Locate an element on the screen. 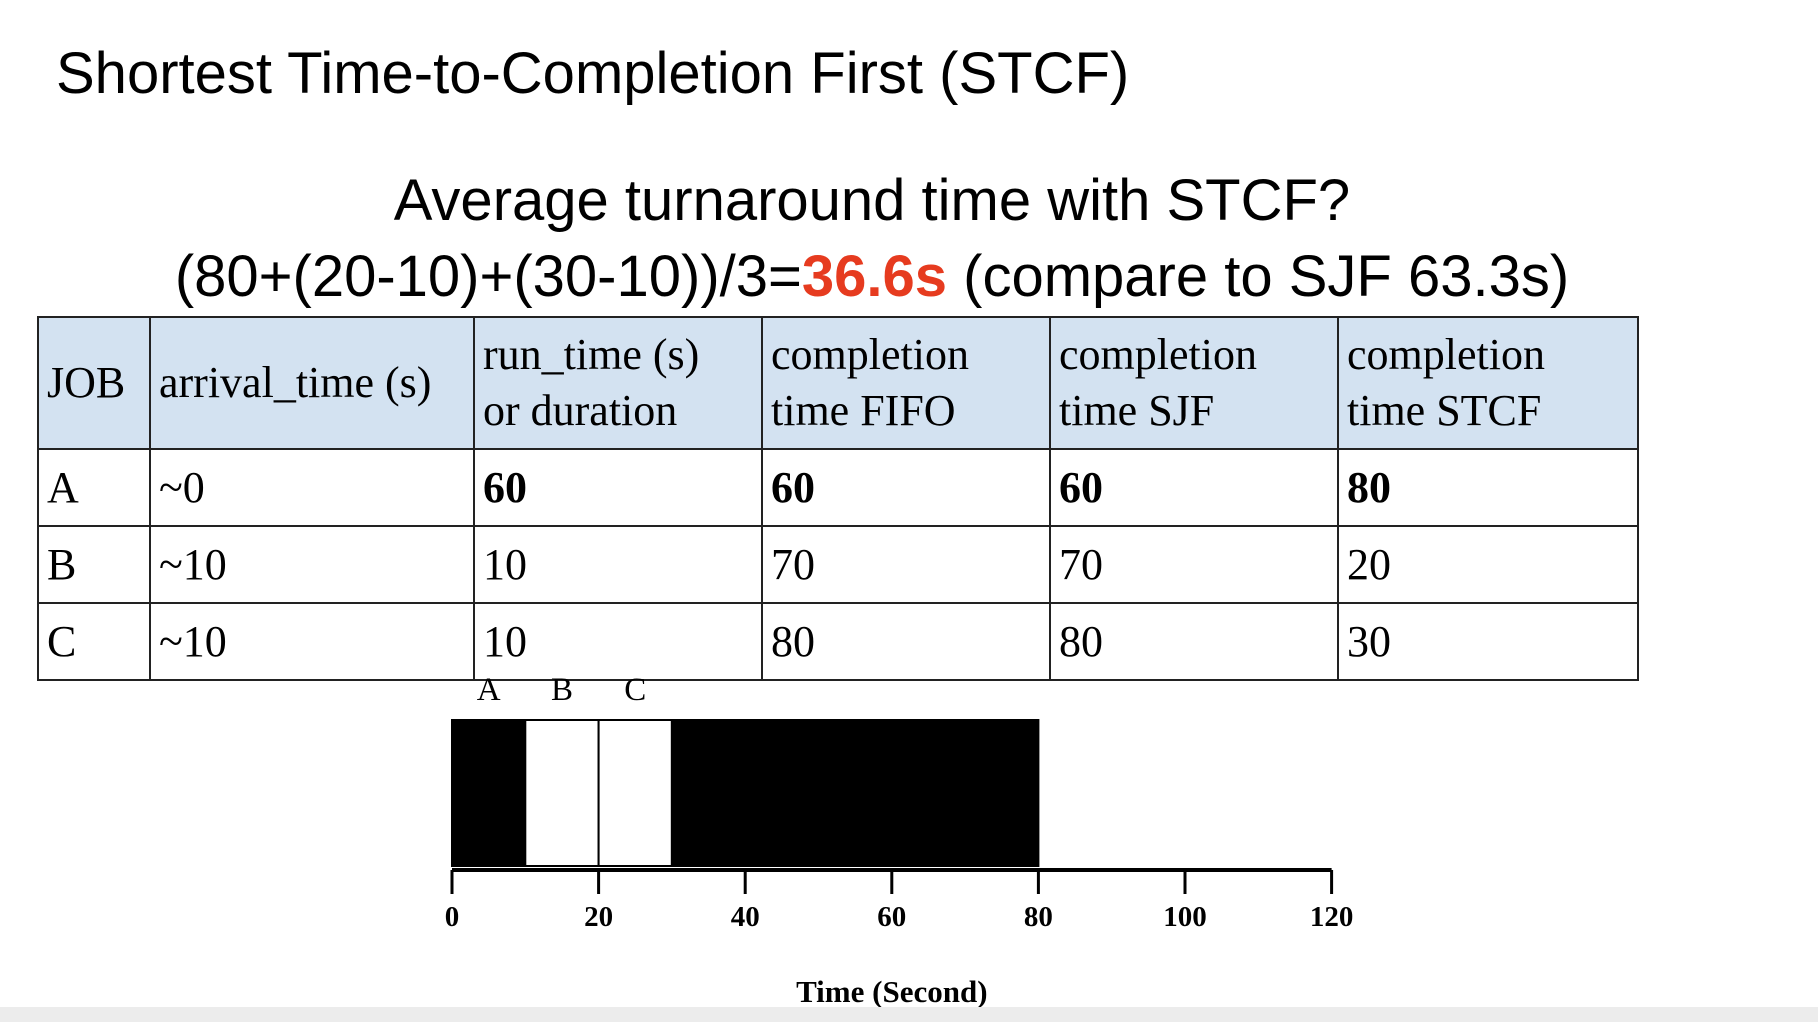 This screenshot has width=1818, height=1022. slide-title: Shortest Time-to-Completion First (STCF) is located at coordinates (593, 73).